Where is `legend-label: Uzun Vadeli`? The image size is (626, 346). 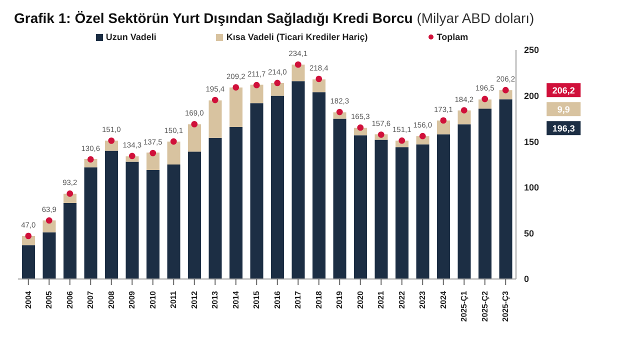
legend-label: Uzun Vadeli is located at coordinates (130, 37).